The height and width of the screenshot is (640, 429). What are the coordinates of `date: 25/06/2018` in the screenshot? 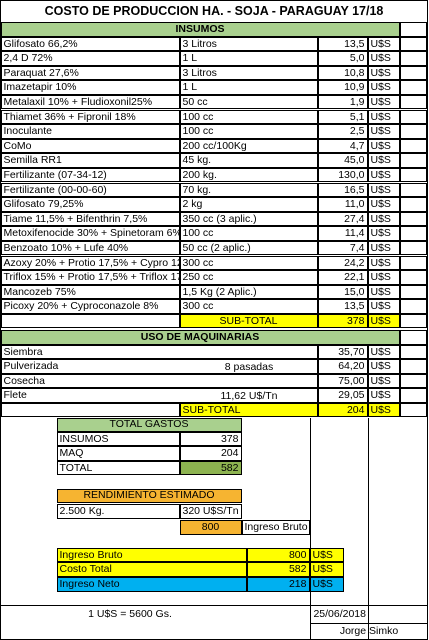 It's located at (339, 614).